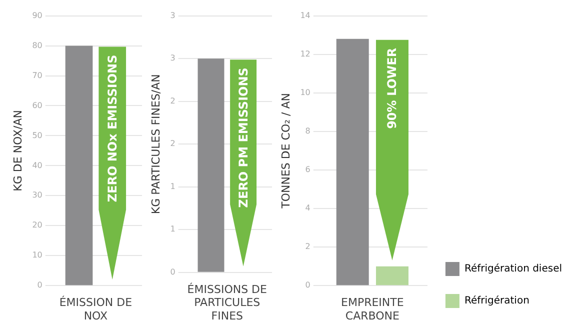 Image resolution: width=584 pixels, height=336 pixels. Describe the element at coordinates (112, 128) in the screenshot. I see `annotation: ZERO NOx EMISSIONS` at that location.